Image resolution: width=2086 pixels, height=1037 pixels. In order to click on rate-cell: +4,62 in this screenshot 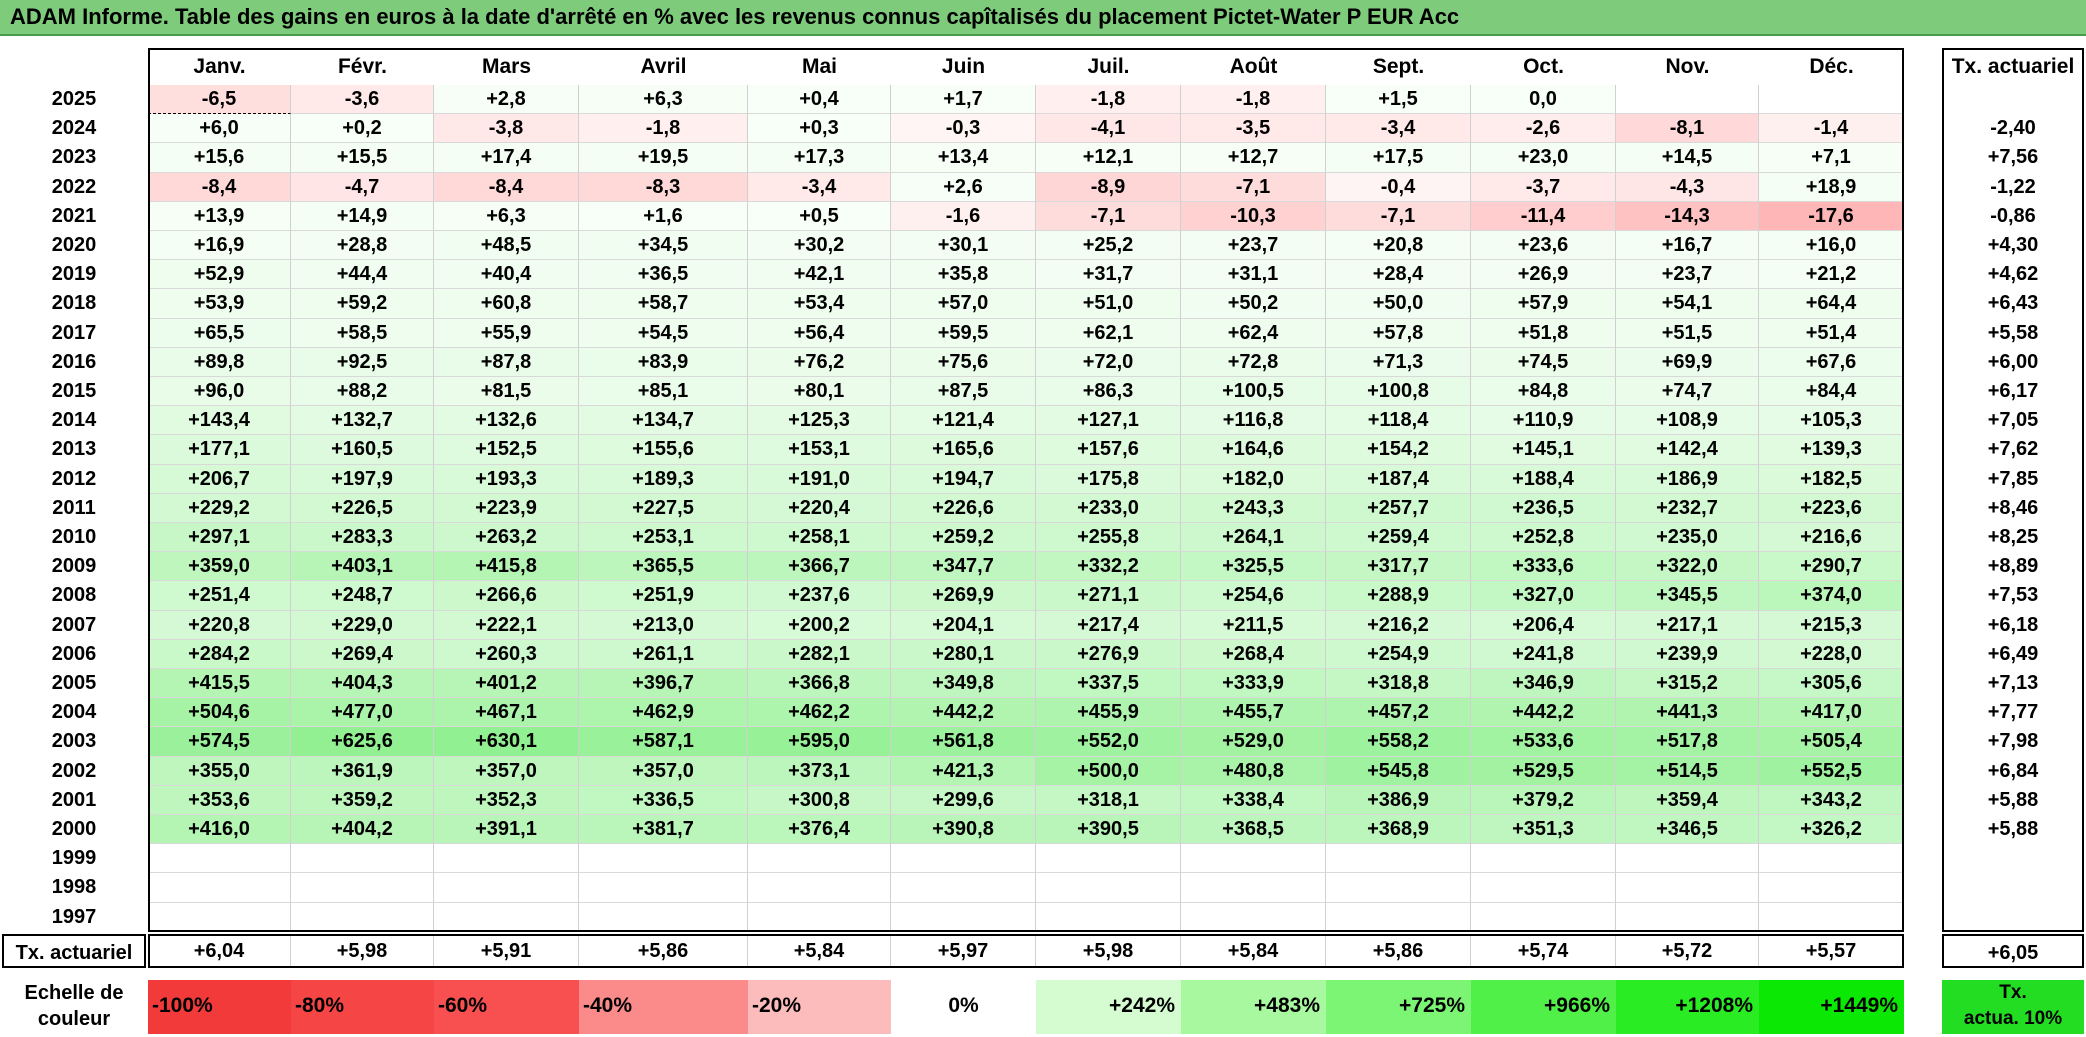, I will do `click(2013, 274)`.